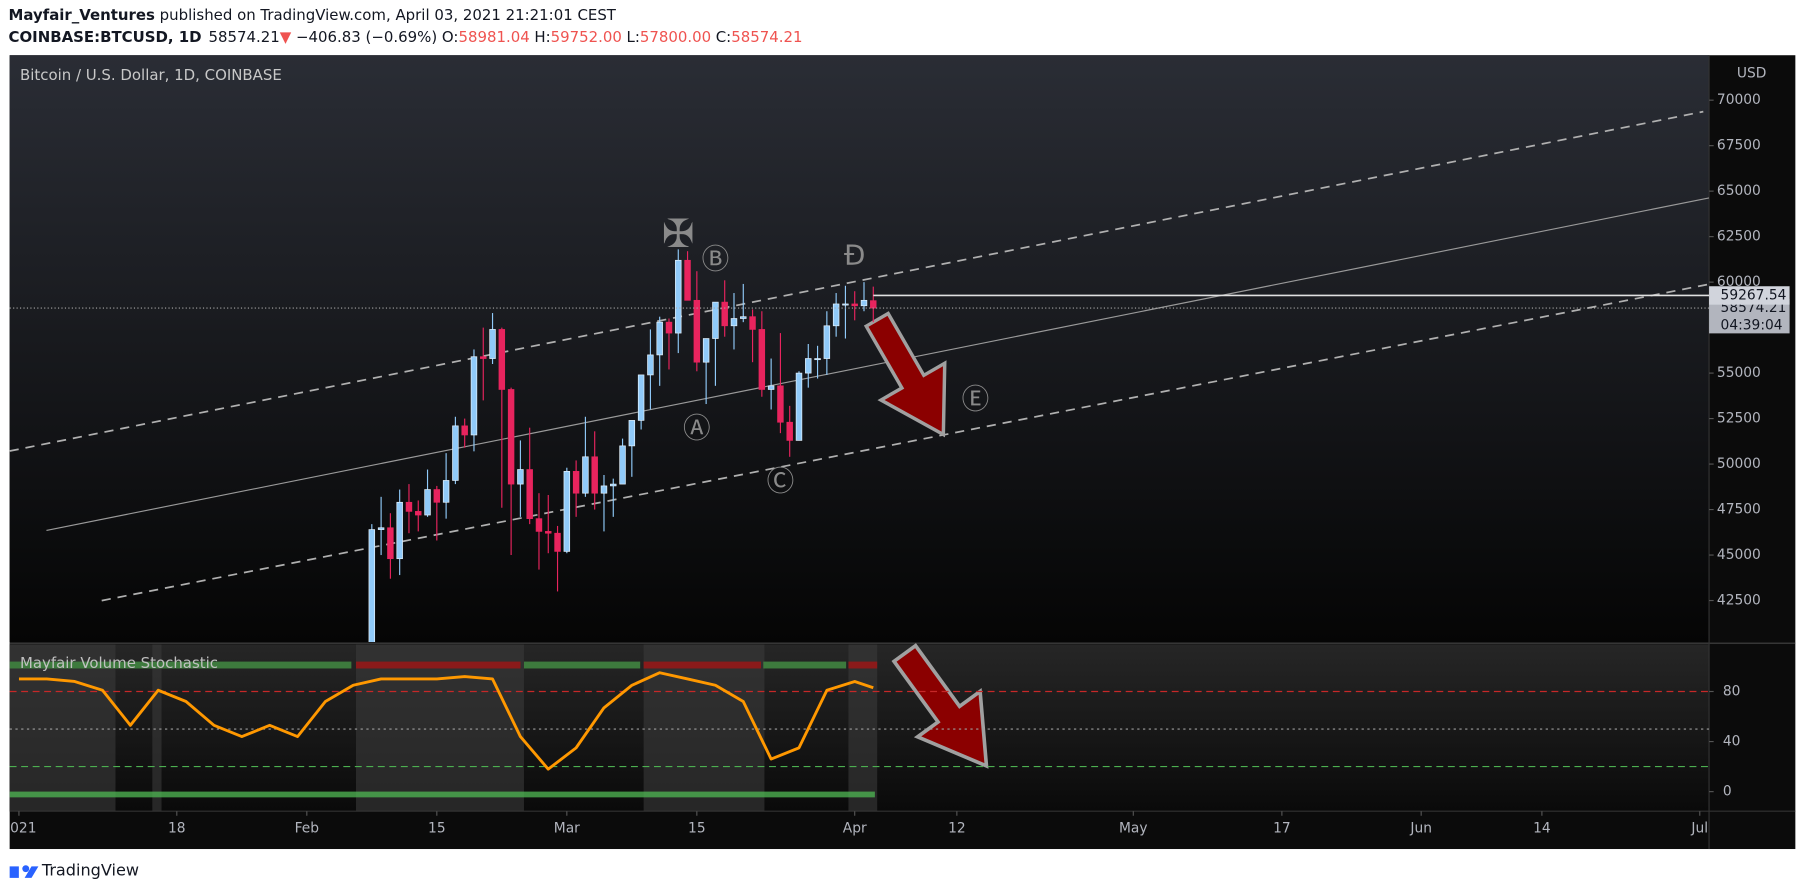 The height and width of the screenshot is (894, 1805). I want to click on x-tick-label: Jun, so click(1420, 828).